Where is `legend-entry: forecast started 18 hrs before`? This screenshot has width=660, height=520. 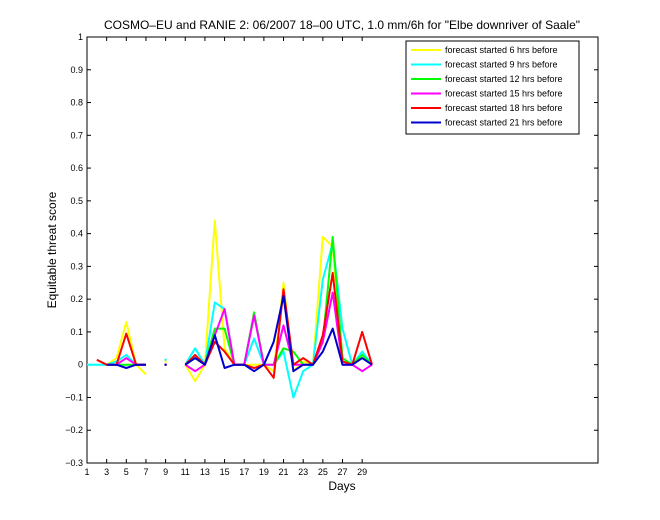 legend-entry: forecast started 18 hrs before is located at coordinates (504, 108).